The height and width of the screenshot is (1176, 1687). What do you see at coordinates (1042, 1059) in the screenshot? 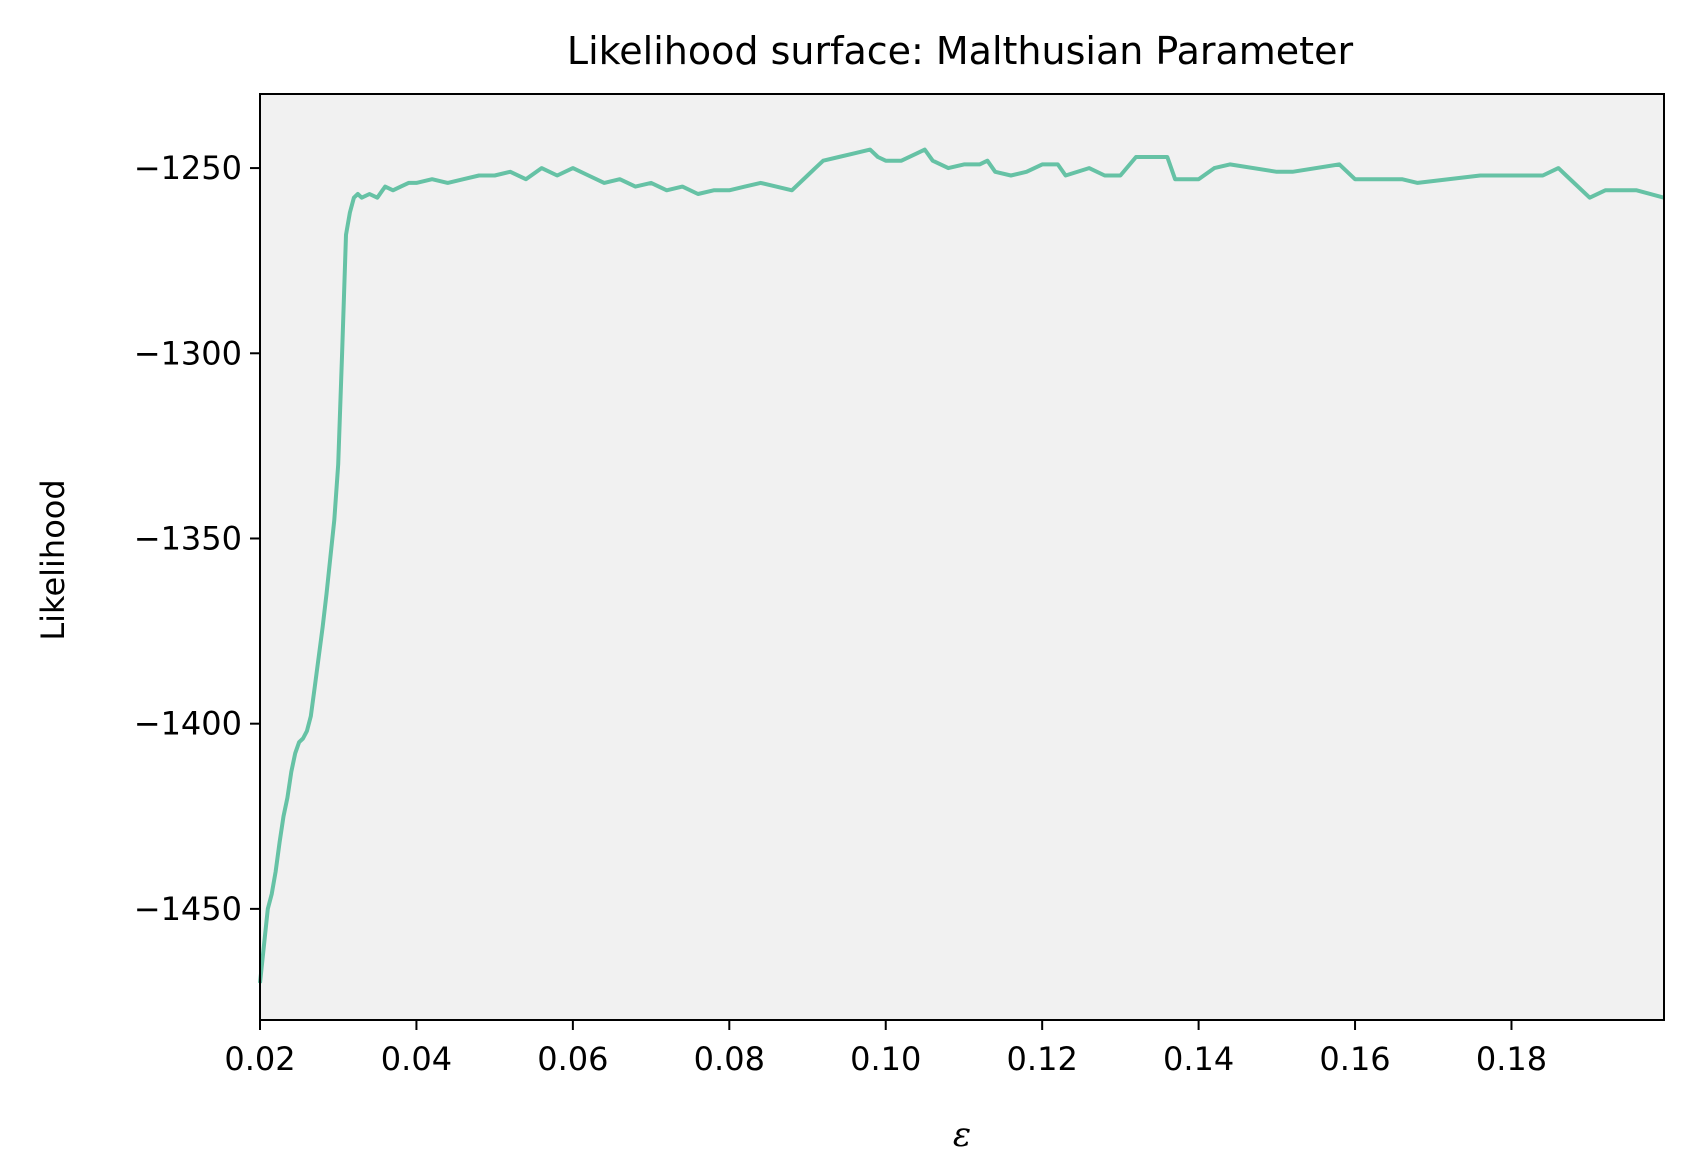
I see `x-tick-label: 0.12` at bounding box center [1042, 1059].